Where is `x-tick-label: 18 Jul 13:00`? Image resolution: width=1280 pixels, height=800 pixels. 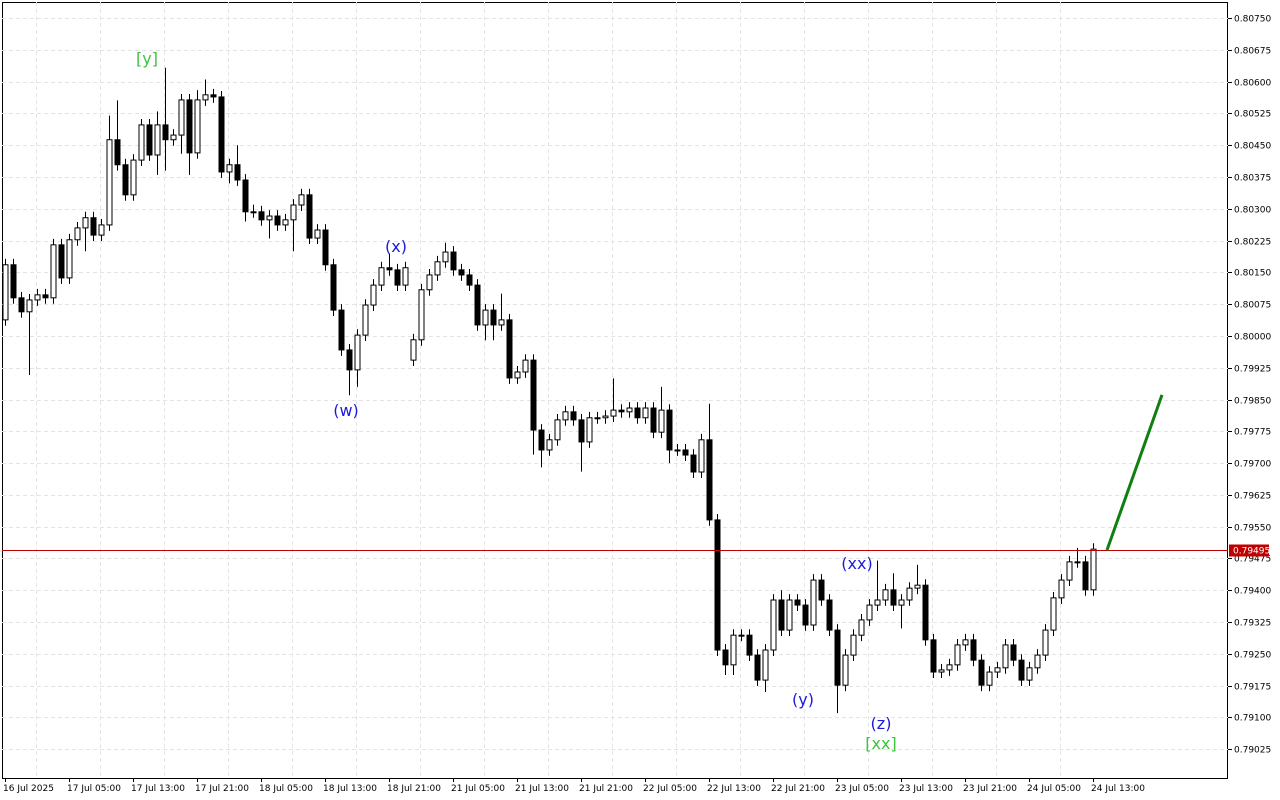
x-tick-label: 18 Jul 13:00 is located at coordinates (350, 789).